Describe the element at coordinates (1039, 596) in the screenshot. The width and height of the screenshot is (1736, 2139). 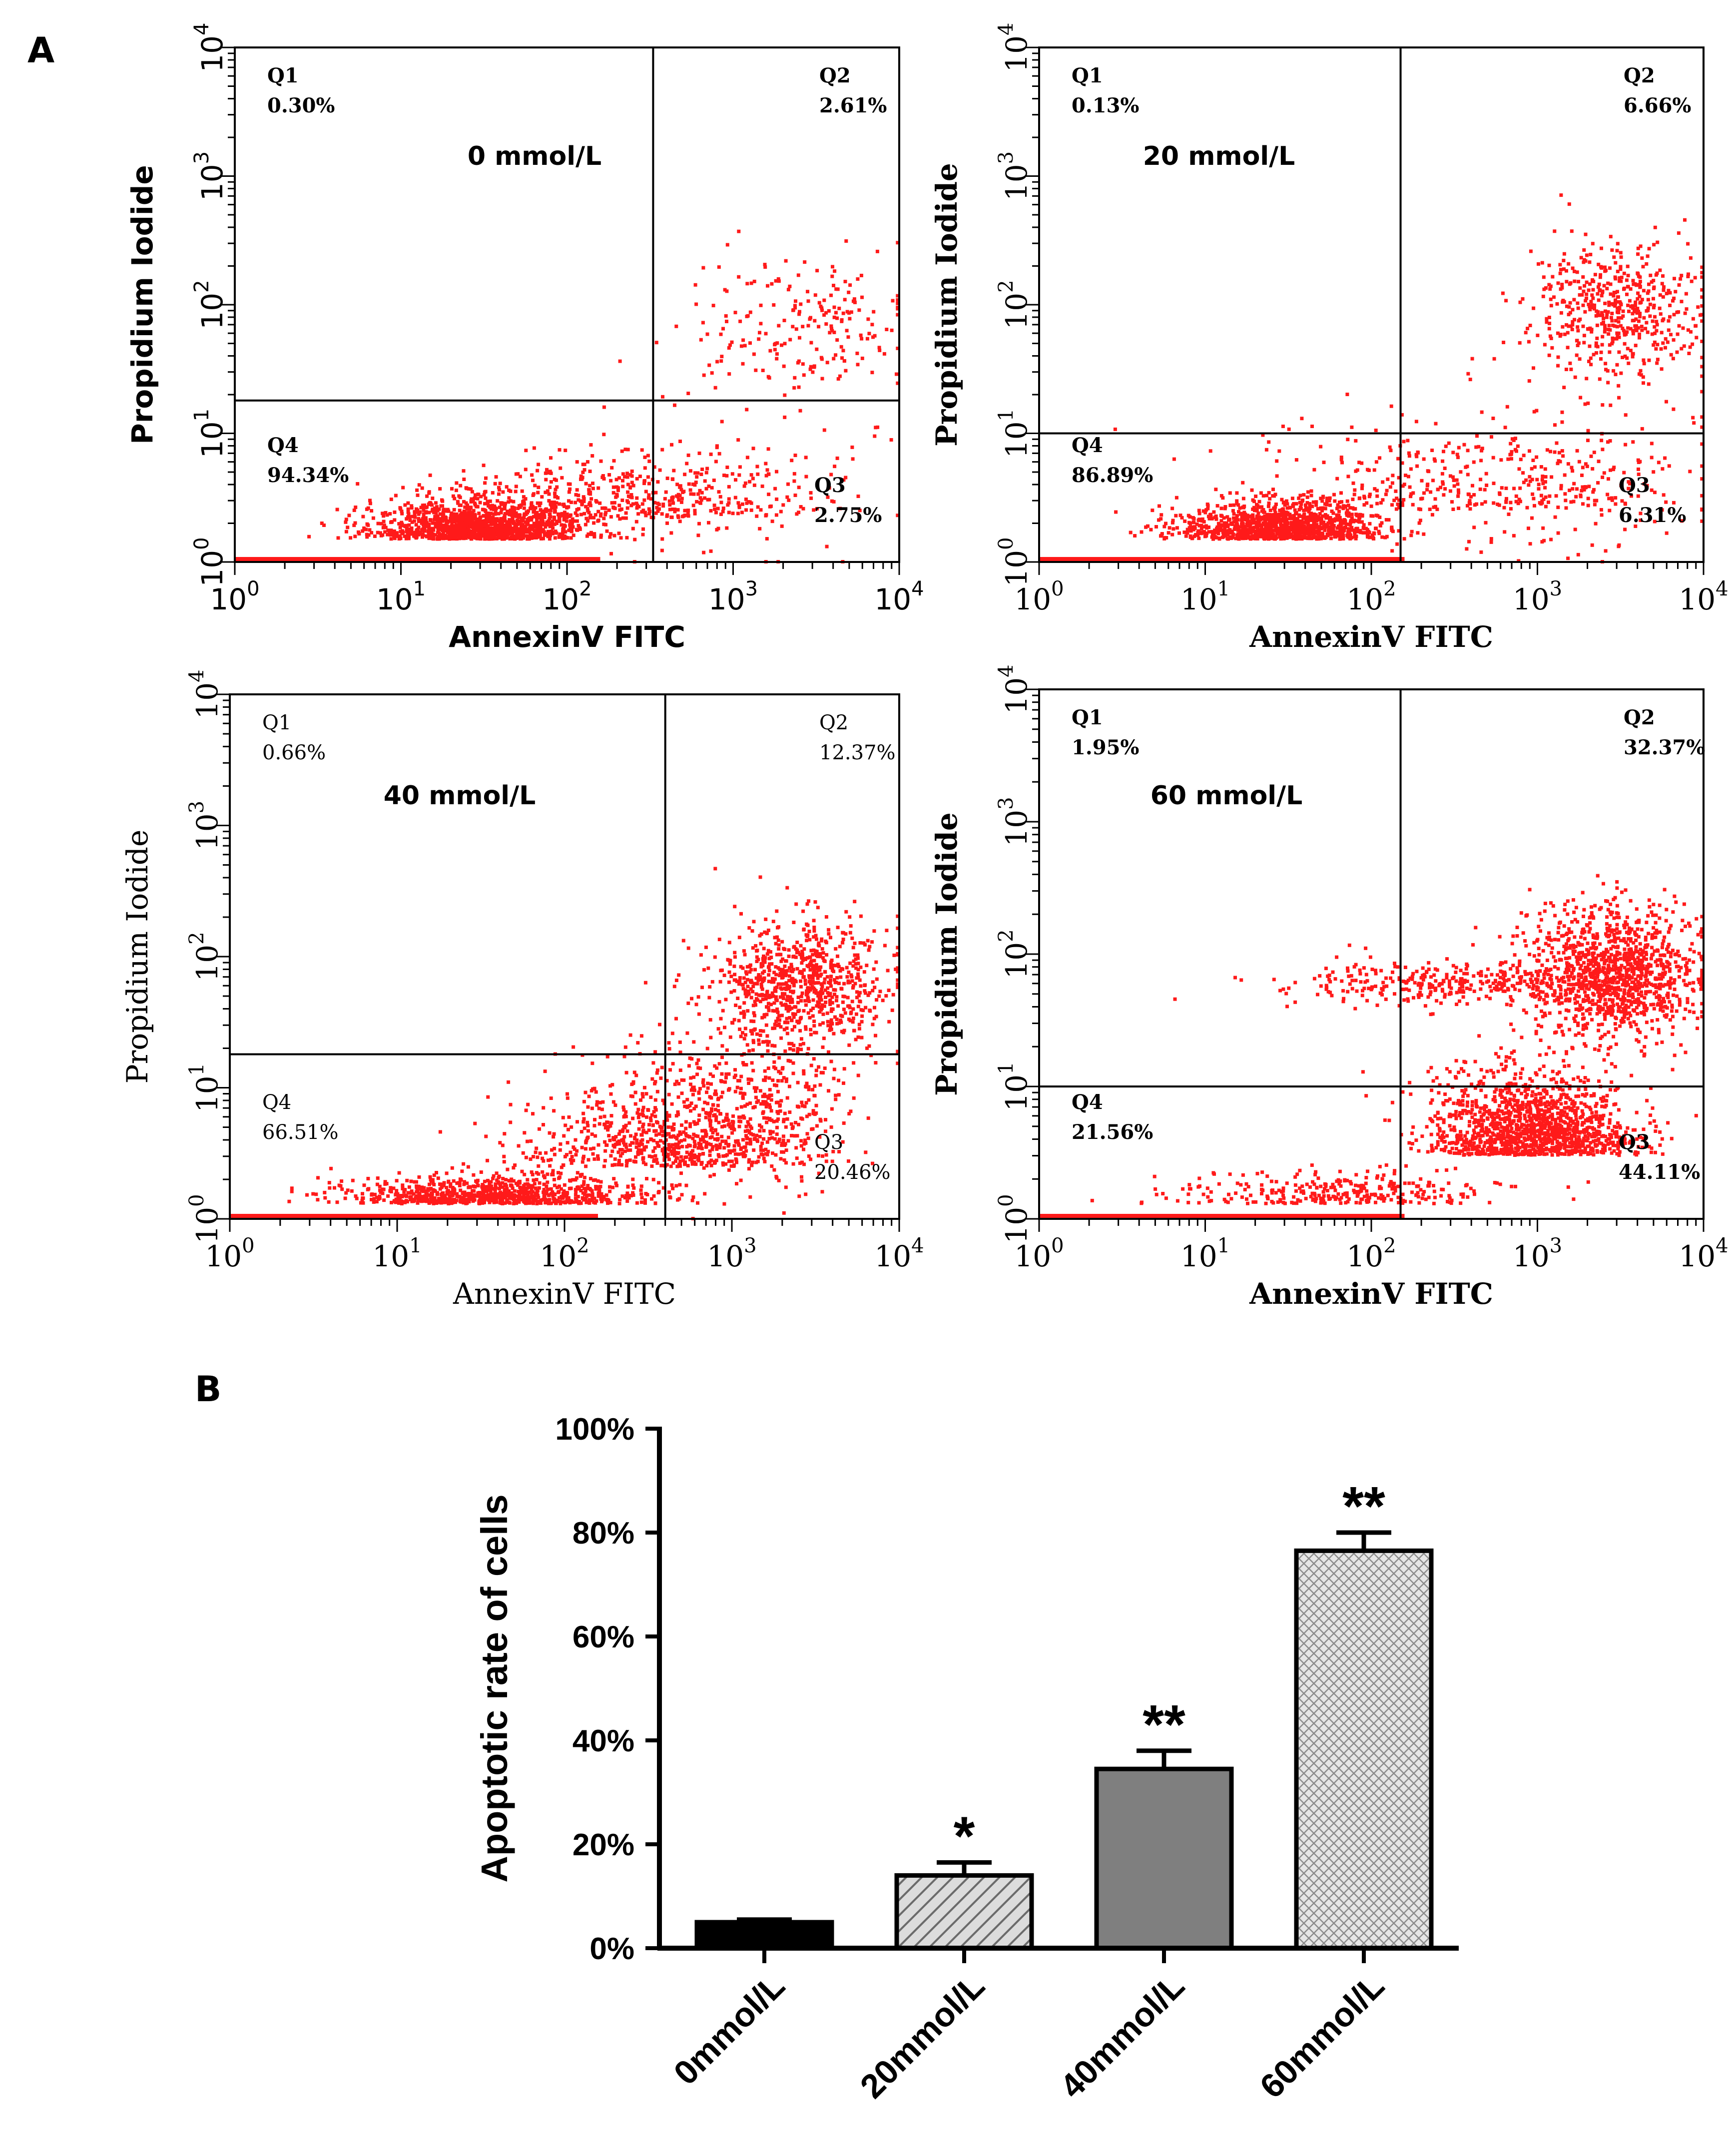
I see `x-tick-label: 10⁰` at that location.